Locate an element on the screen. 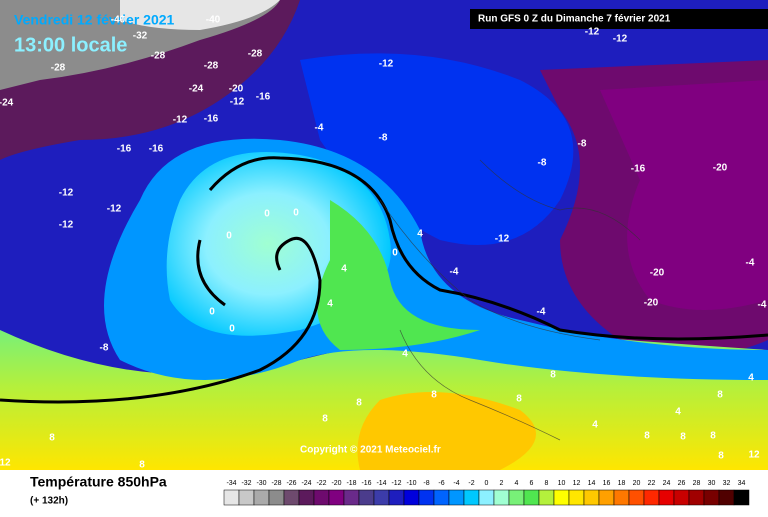 The height and width of the screenshot is (517, 768). legend-tick-label: -20 is located at coordinates (336, 483).